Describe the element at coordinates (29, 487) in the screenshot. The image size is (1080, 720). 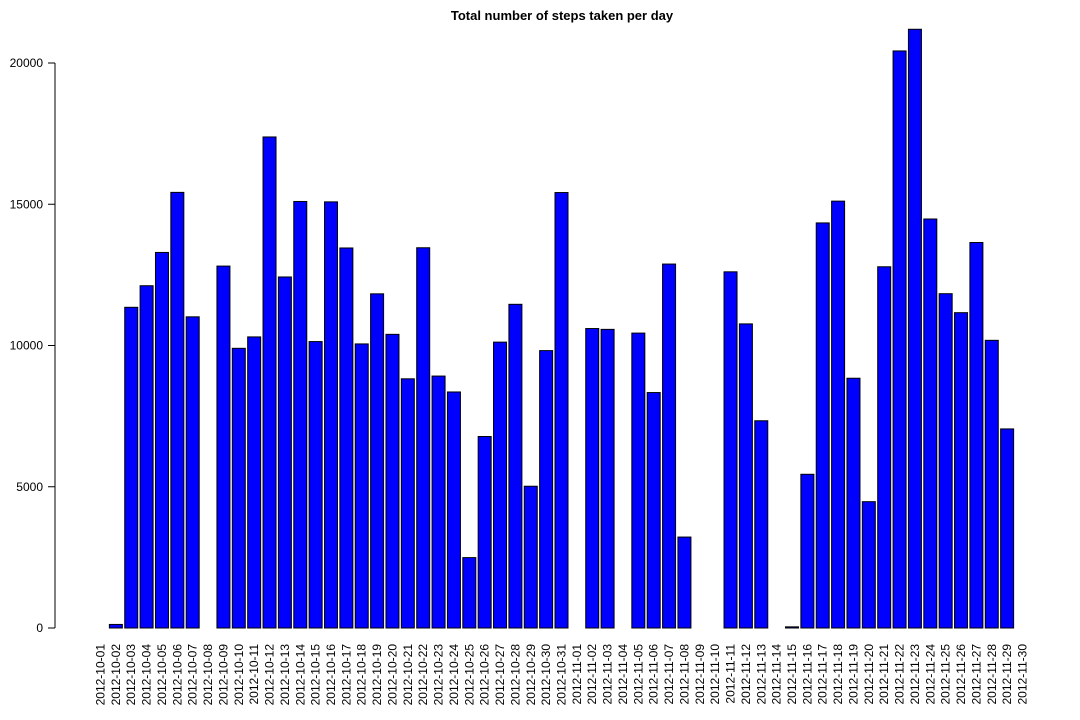
I see `y-tick-label: 5000` at that location.